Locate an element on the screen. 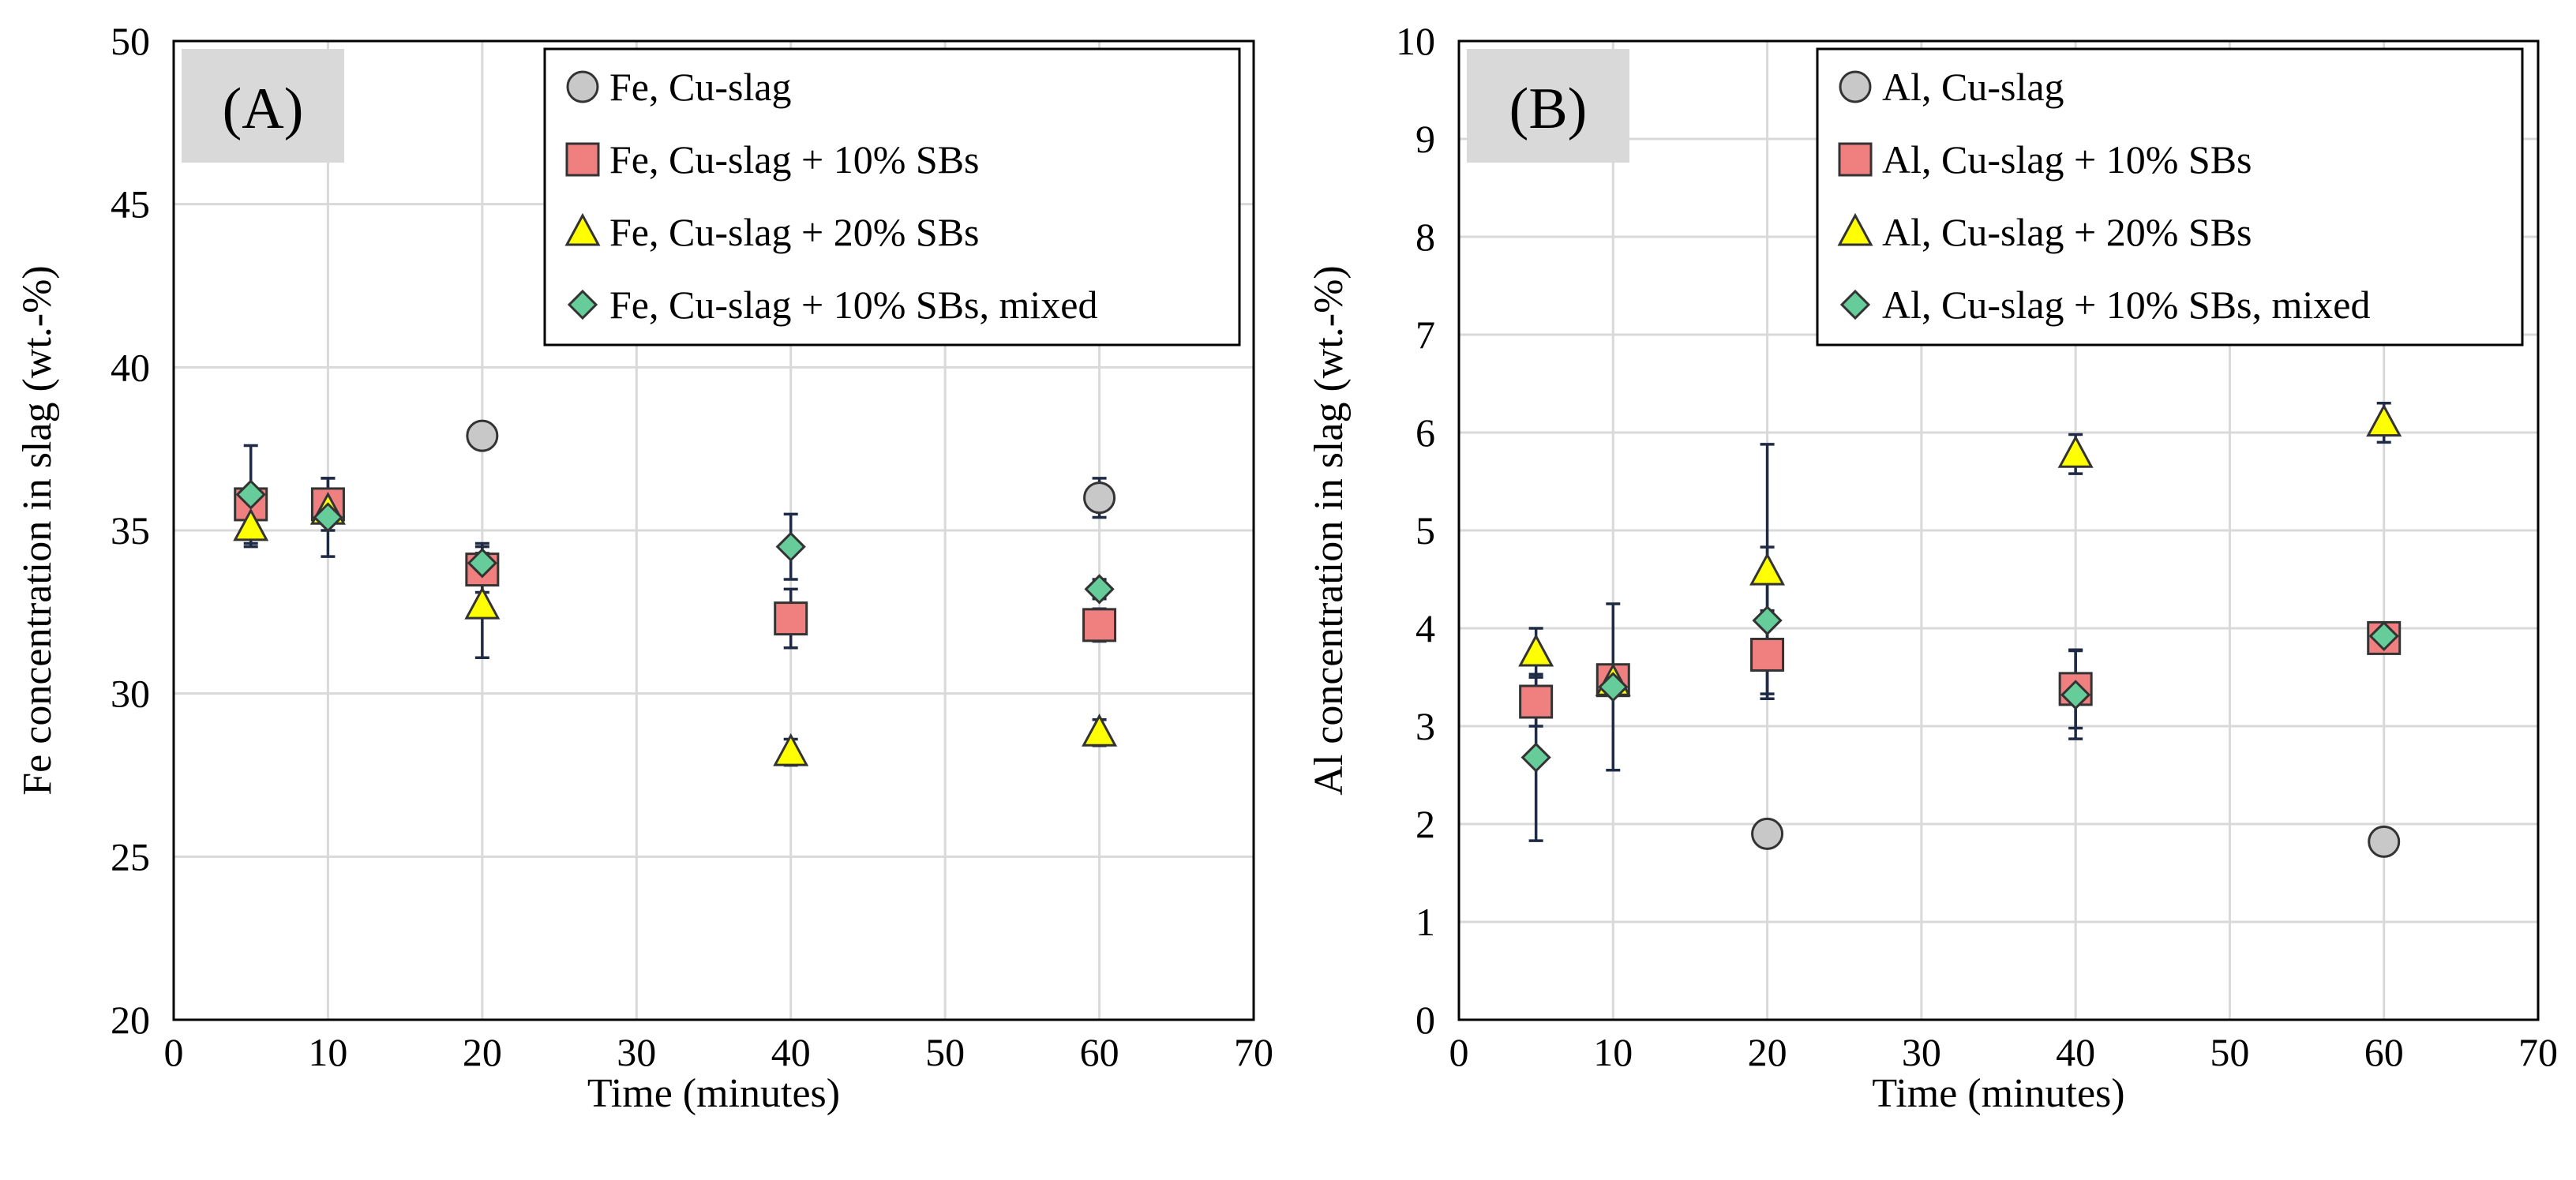 The image size is (2576, 1180). y-tick-label: 9 is located at coordinates (1425, 139).